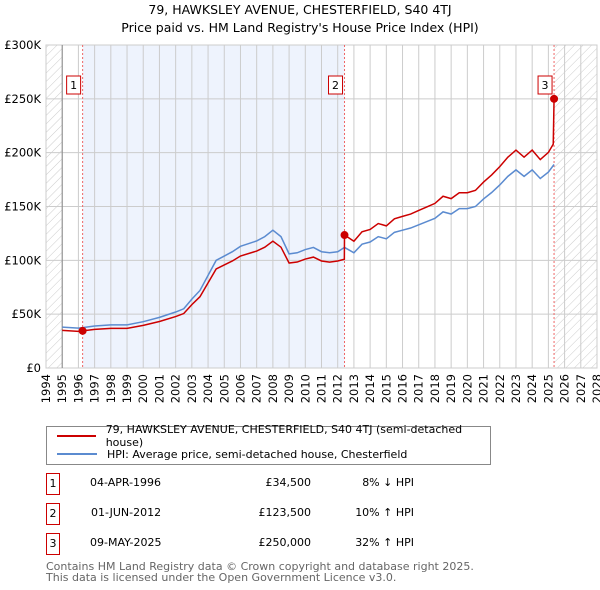 The width and height of the screenshot is (600, 590). Describe the element at coordinates (22, 45) in the screenshot. I see `y-tick-label: £300K` at that location.